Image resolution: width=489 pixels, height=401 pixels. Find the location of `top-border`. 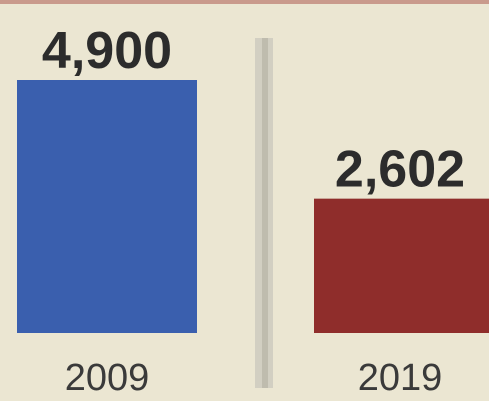

top-border is located at coordinates (244, 2).